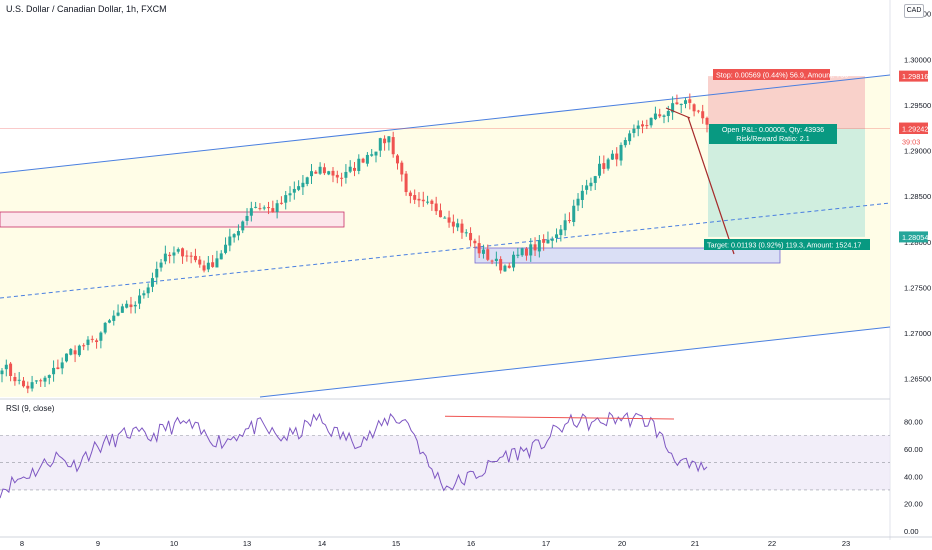 This screenshot has width=932, height=550. What do you see at coordinates (782, 75) in the screenshot?
I see `stop-label: Stop: 0.00569 (0.44%) 56.9, Amount: 750` at bounding box center [782, 75].